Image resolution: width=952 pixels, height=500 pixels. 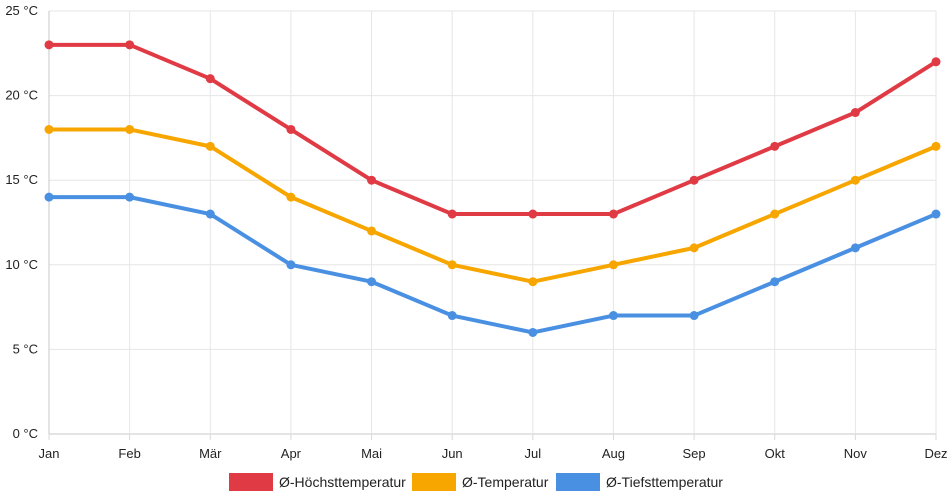 I want to click on x-tick-label: Mai, so click(x=371, y=453).